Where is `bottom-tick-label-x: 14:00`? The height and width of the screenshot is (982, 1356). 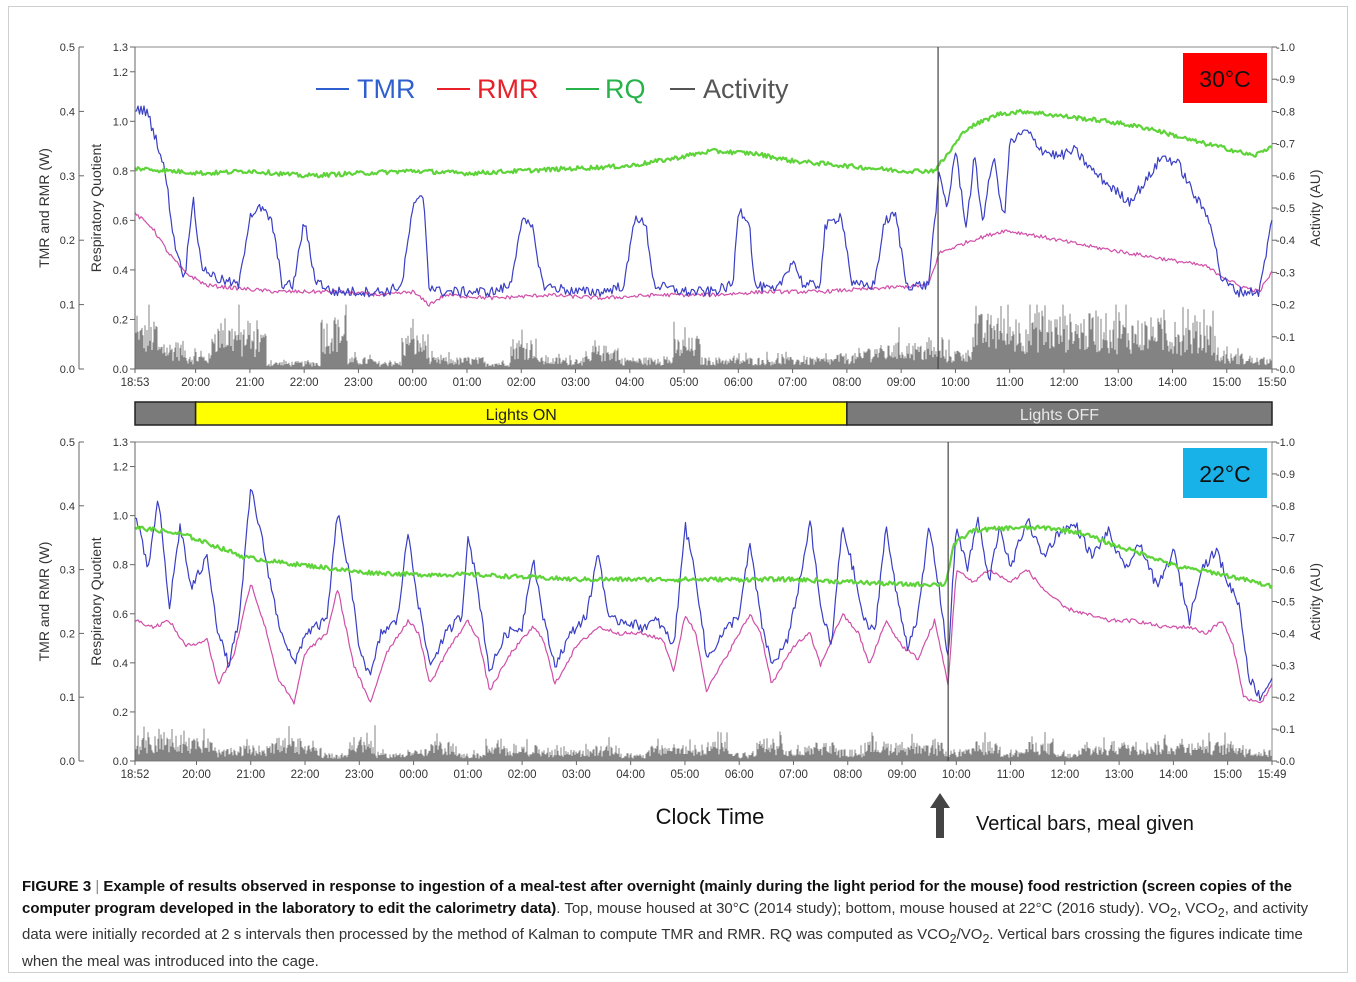 bottom-tick-label-x: 14:00 is located at coordinates (1173, 775).